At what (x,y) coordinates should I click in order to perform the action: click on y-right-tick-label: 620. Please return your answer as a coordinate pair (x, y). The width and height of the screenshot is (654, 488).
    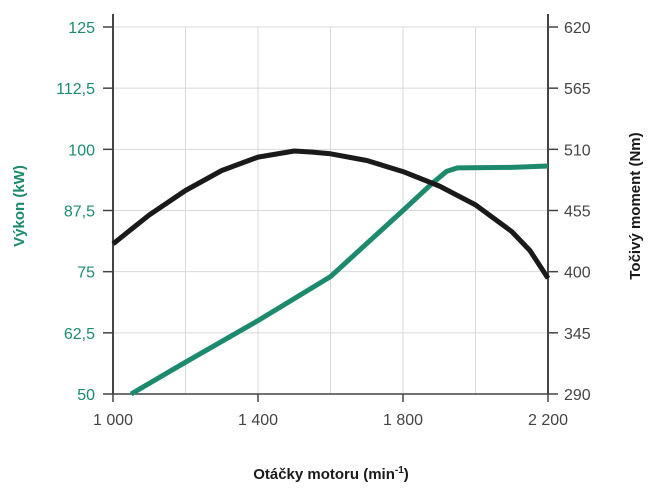
    Looking at the image, I should click on (577, 28).